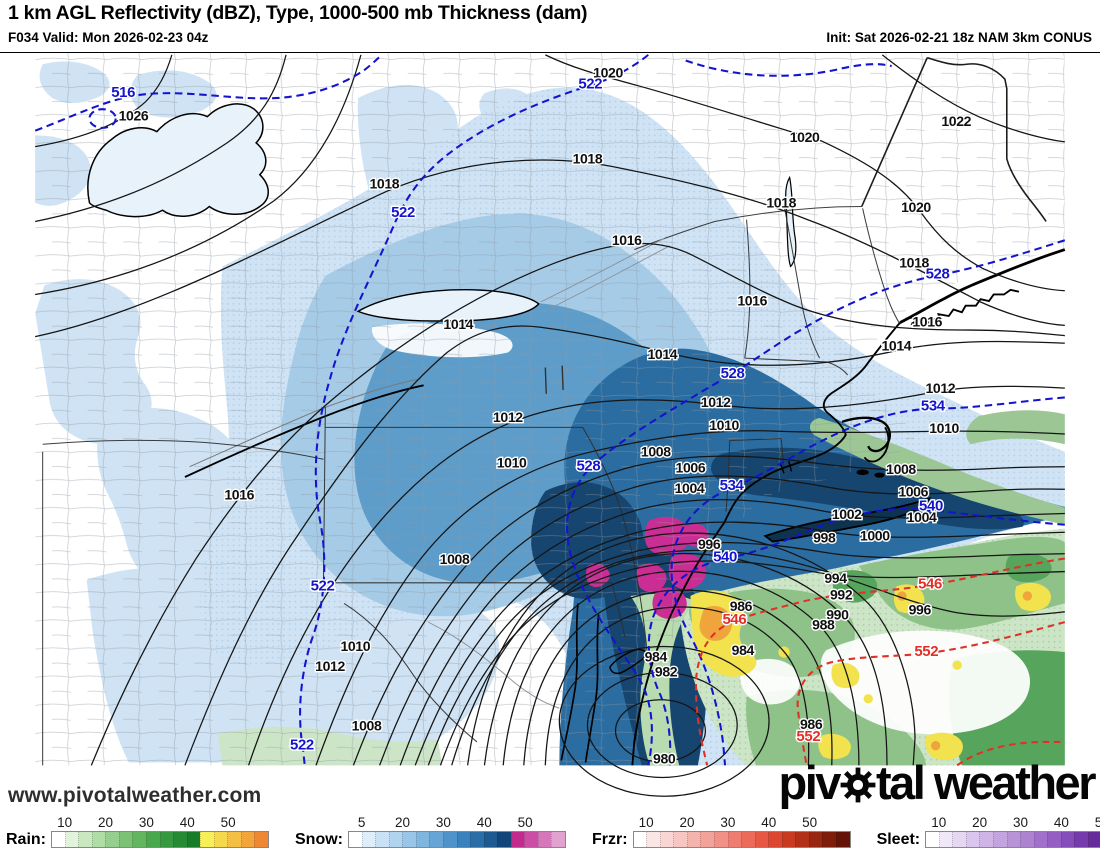 The width and height of the screenshot is (1100, 850). What do you see at coordinates (146, 822) in the screenshot?
I see `legend-tick-rain-30: 30` at bounding box center [146, 822].